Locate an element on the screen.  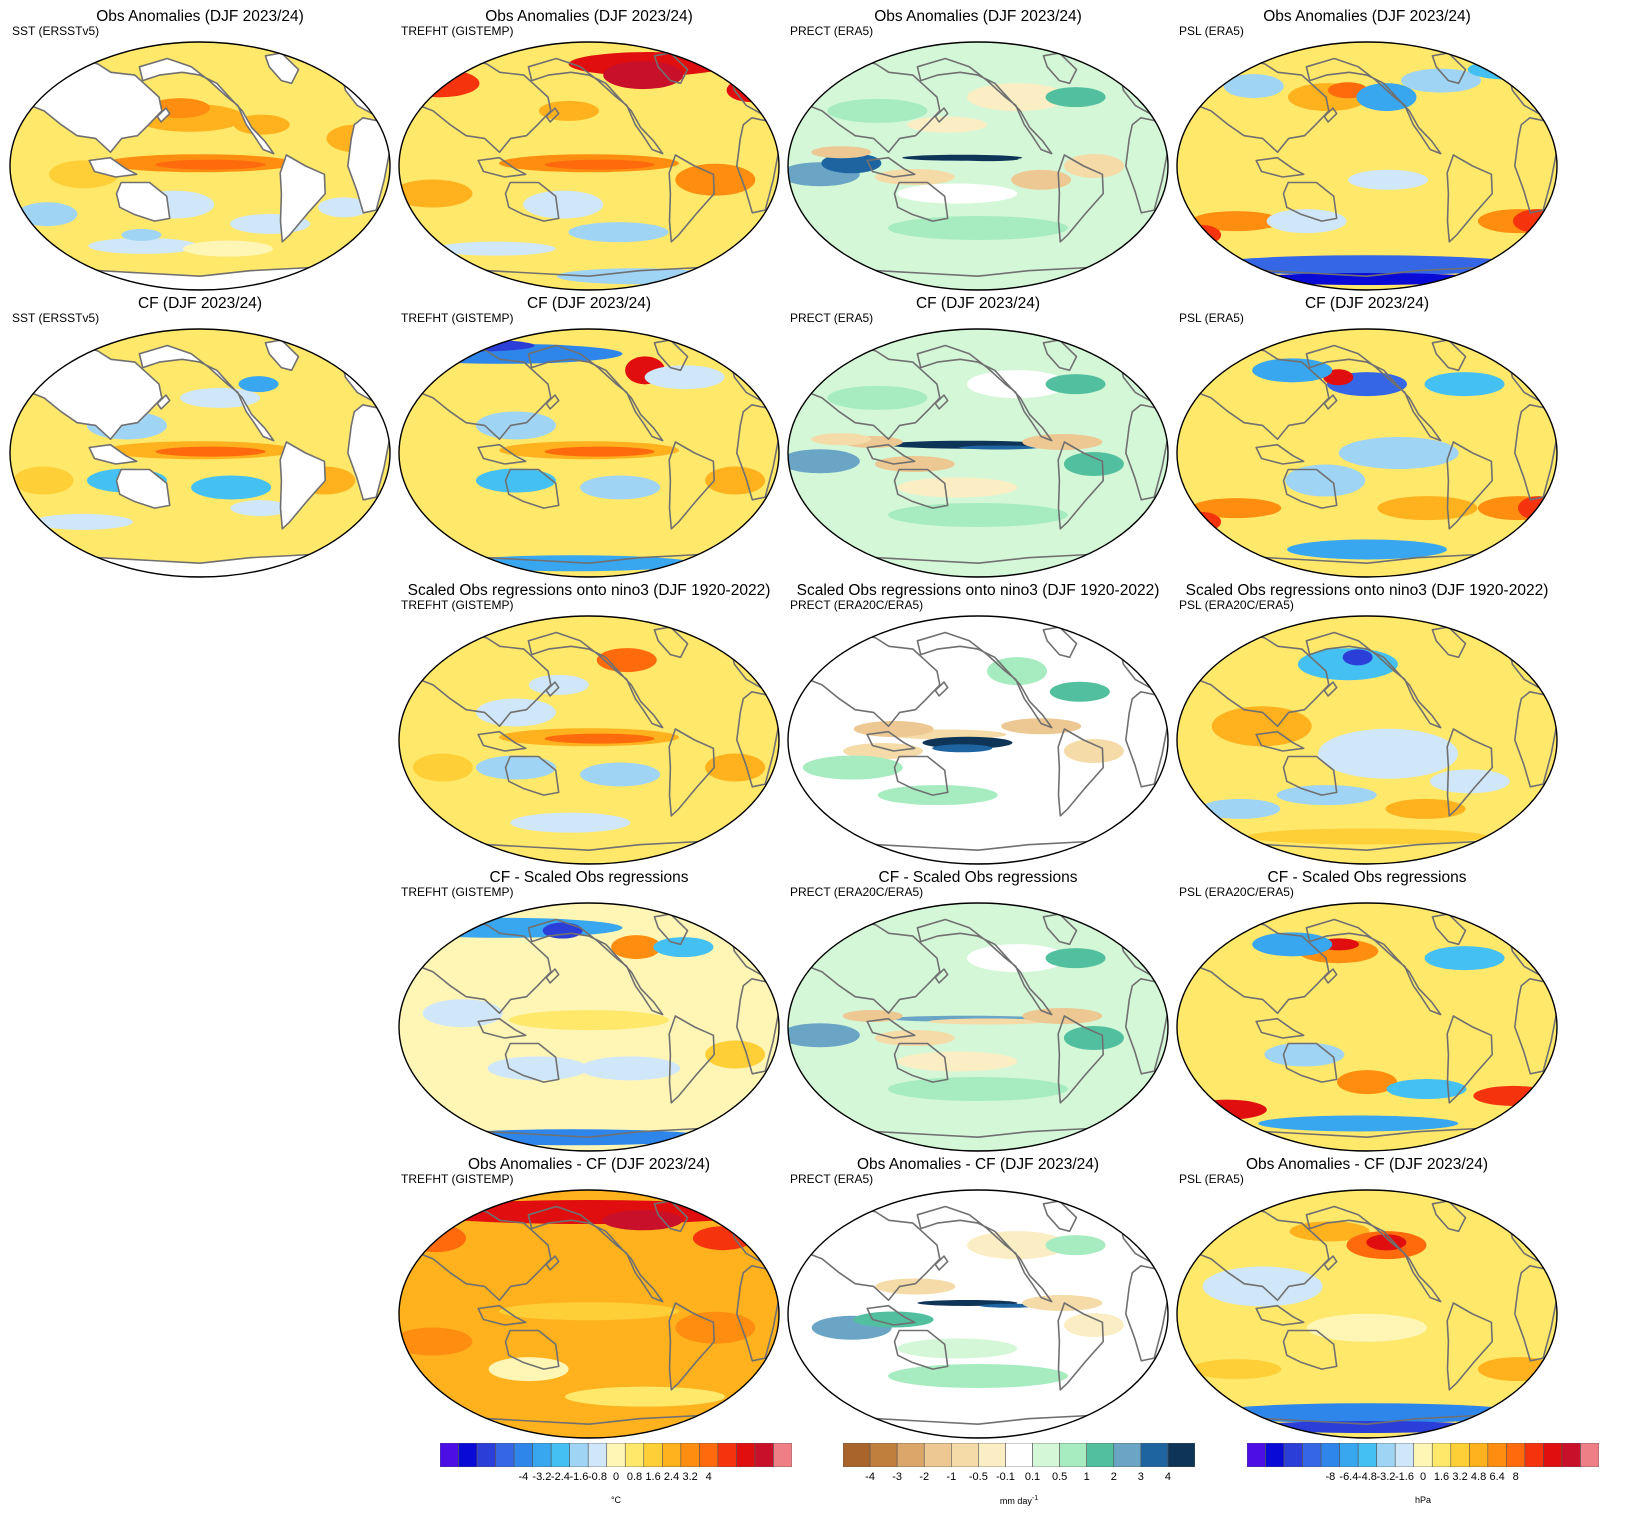
colorbar-tick-label: 3.2 is located at coordinates (1460, 1477).